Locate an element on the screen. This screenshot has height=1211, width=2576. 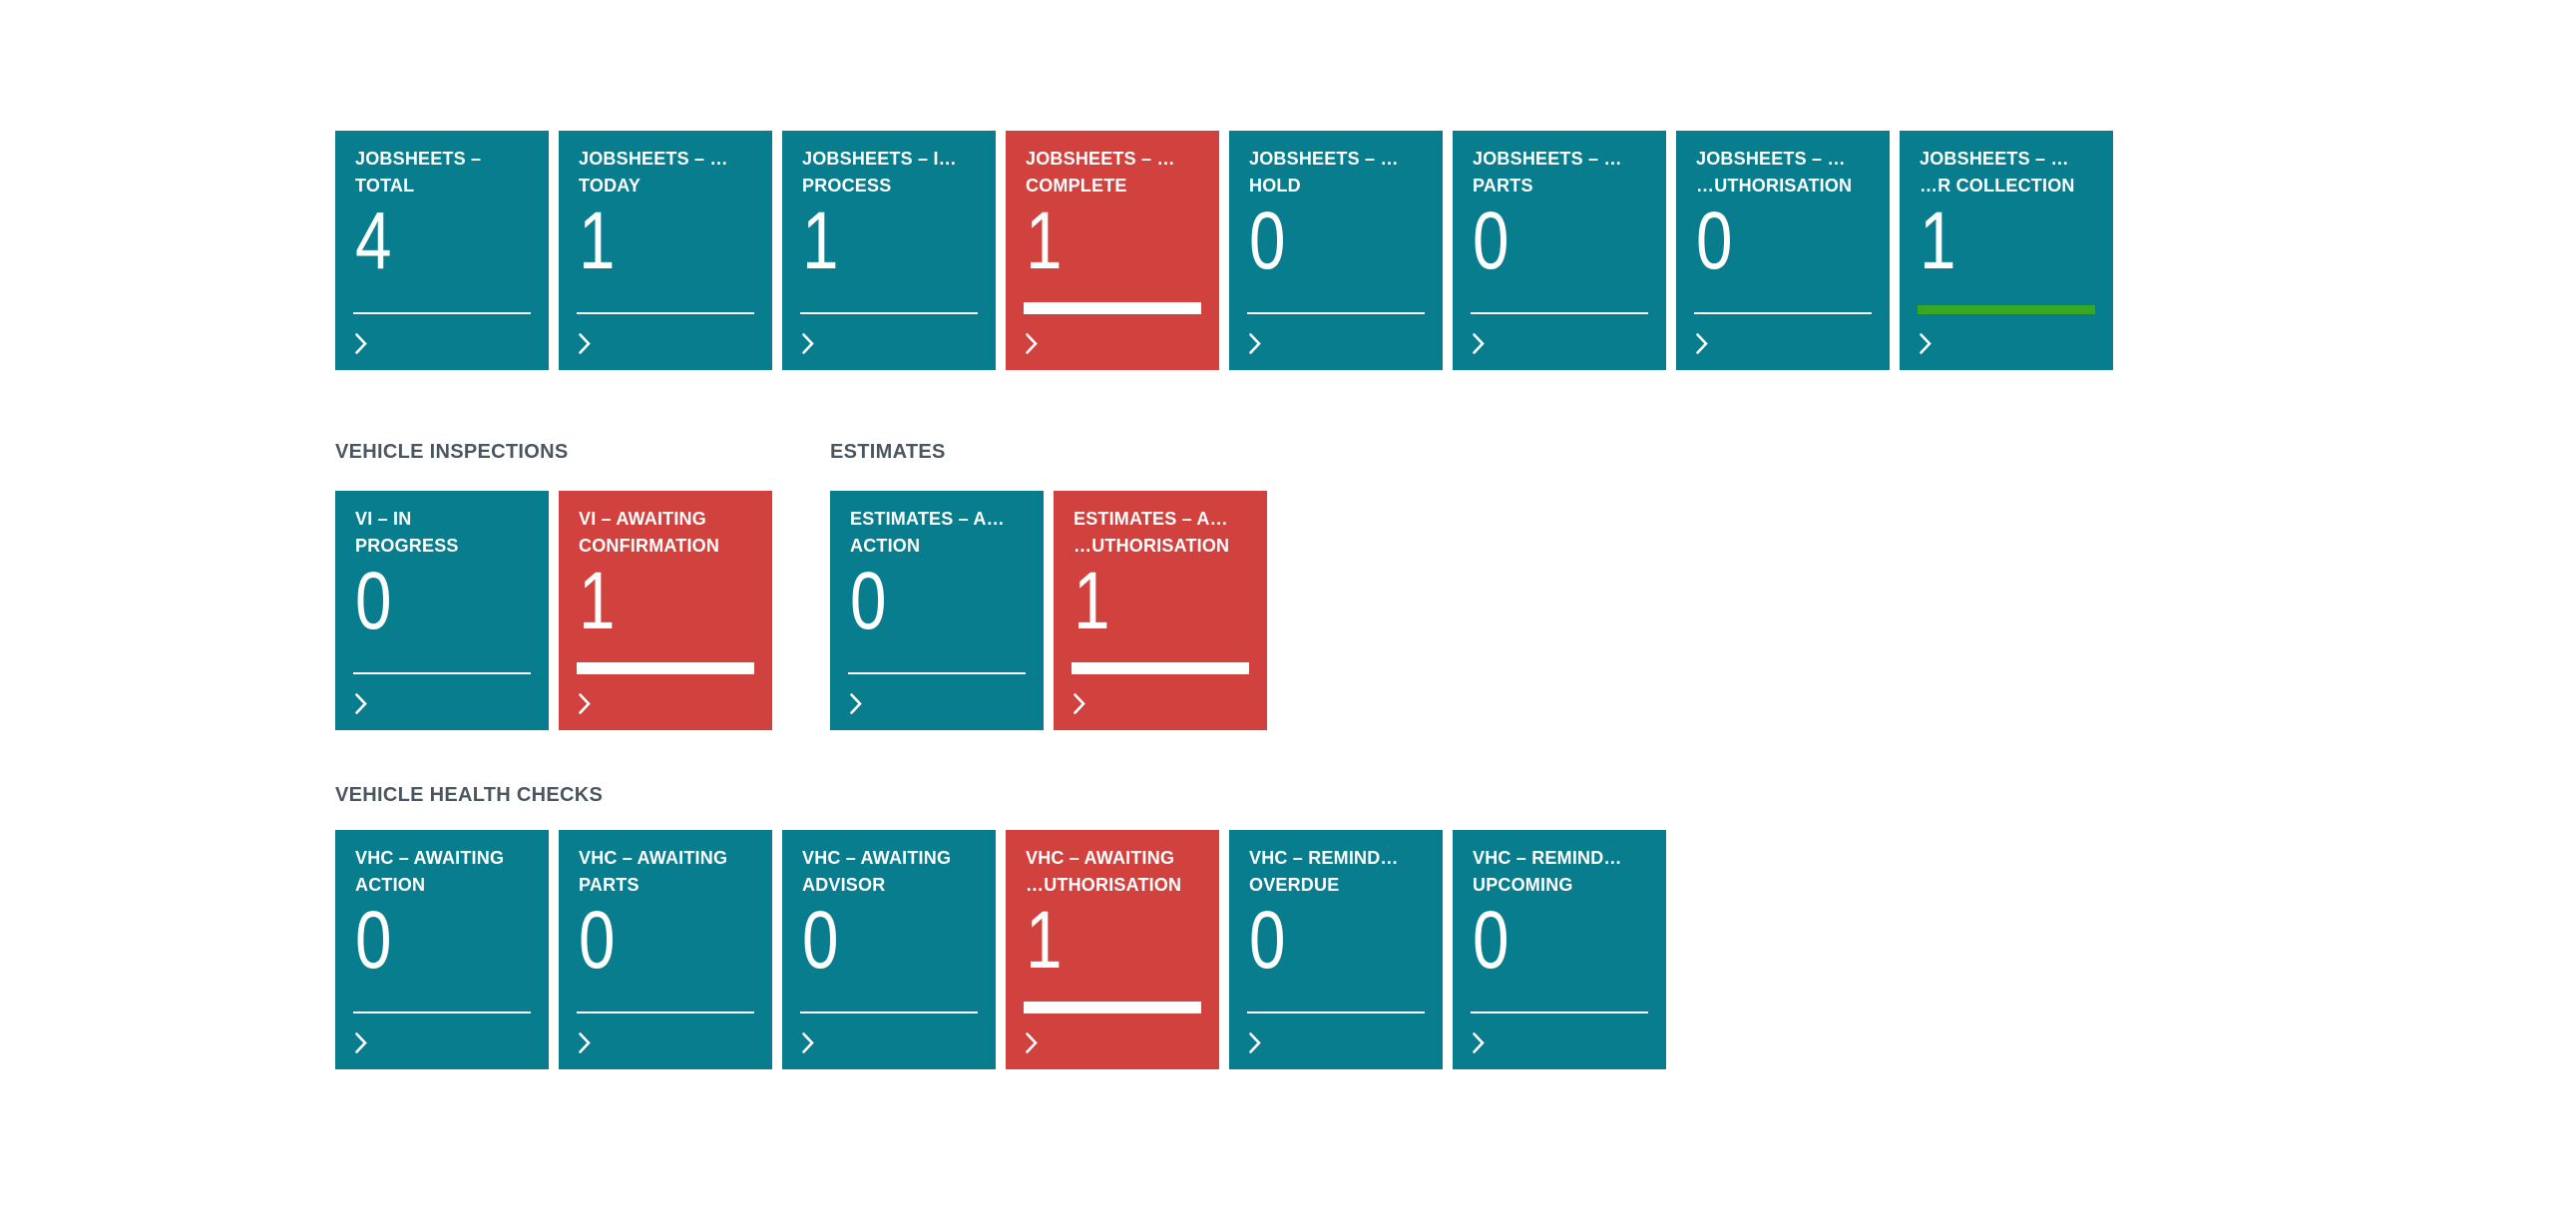
tile-title-line2: …R COLLECTION is located at coordinates (1997, 186).